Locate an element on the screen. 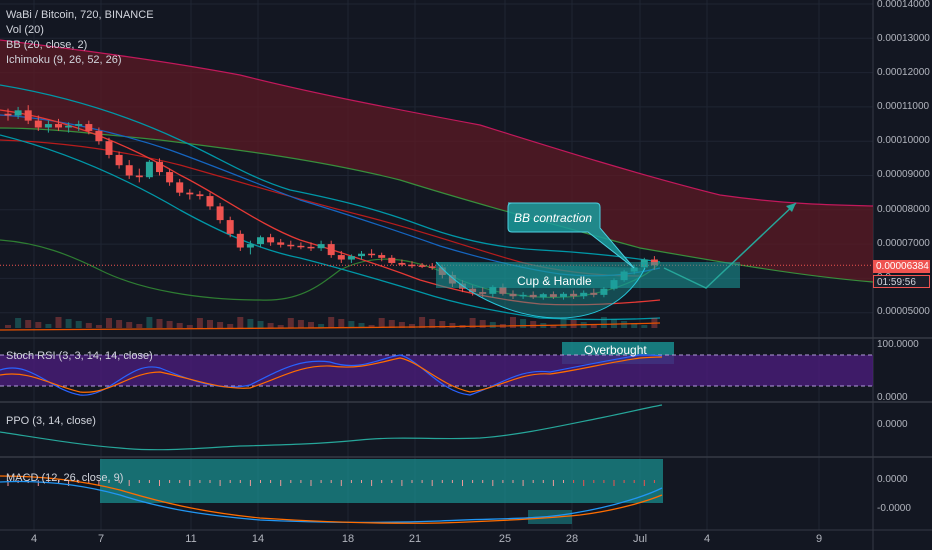  time-tick: 21 is located at coordinates (415, 539).